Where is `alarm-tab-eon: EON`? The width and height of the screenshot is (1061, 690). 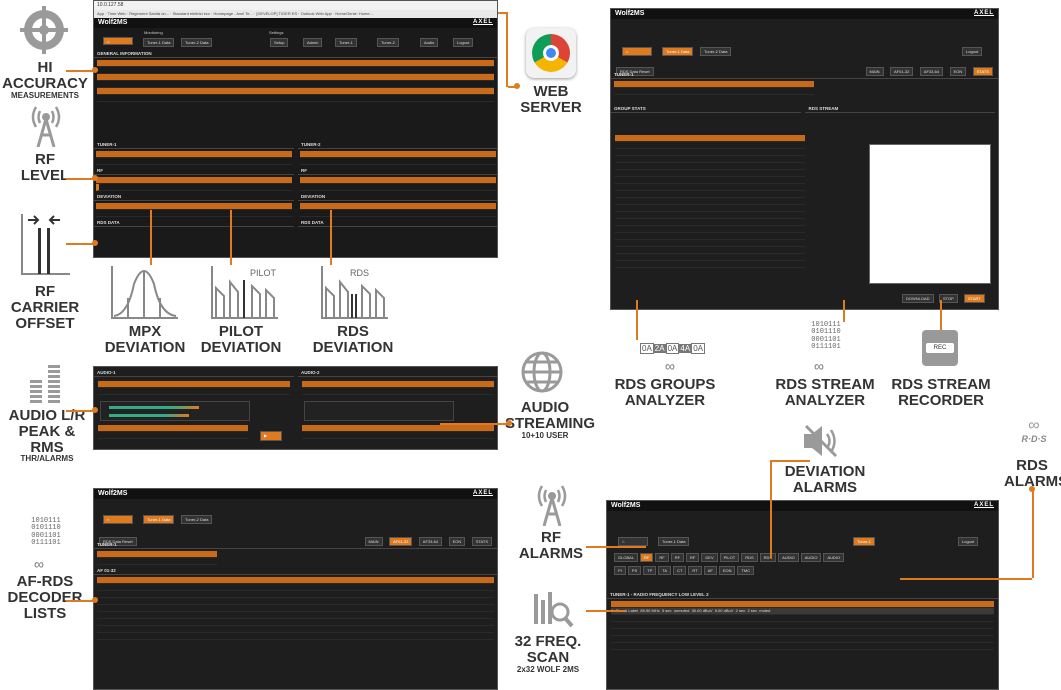
alarm-tab-eon: EON is located at coordinates (727, 570).